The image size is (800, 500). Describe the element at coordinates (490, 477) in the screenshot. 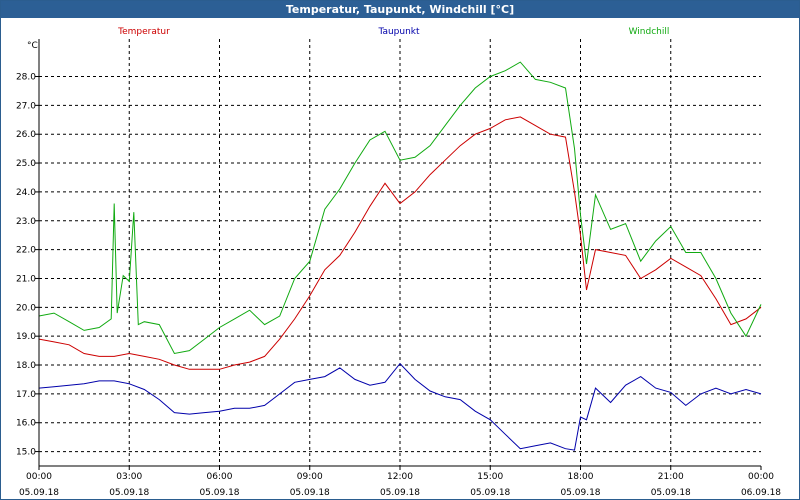

I see `x-tick-time-label: 15:00` at that location.